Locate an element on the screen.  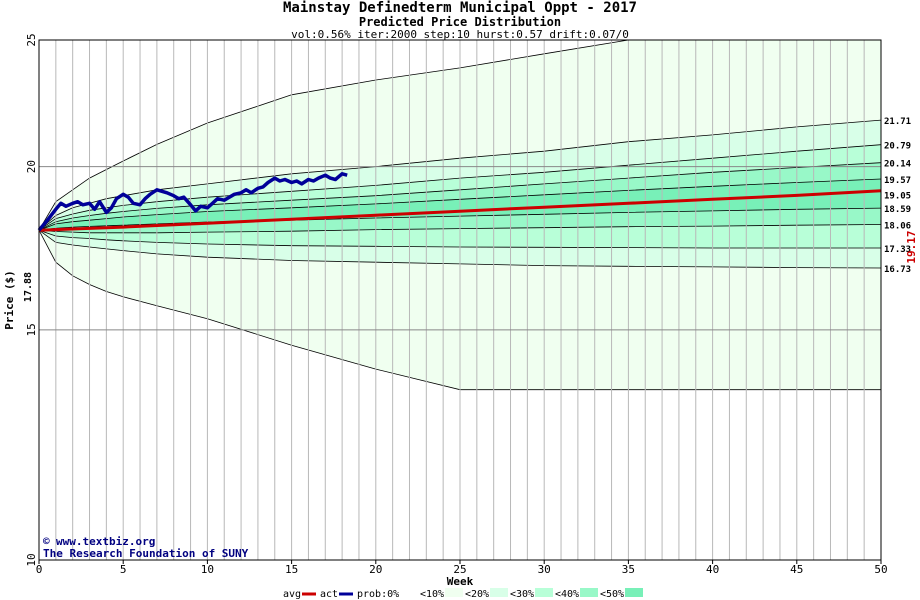
x-tick-label: 40 is located at coordinates (712, 569).